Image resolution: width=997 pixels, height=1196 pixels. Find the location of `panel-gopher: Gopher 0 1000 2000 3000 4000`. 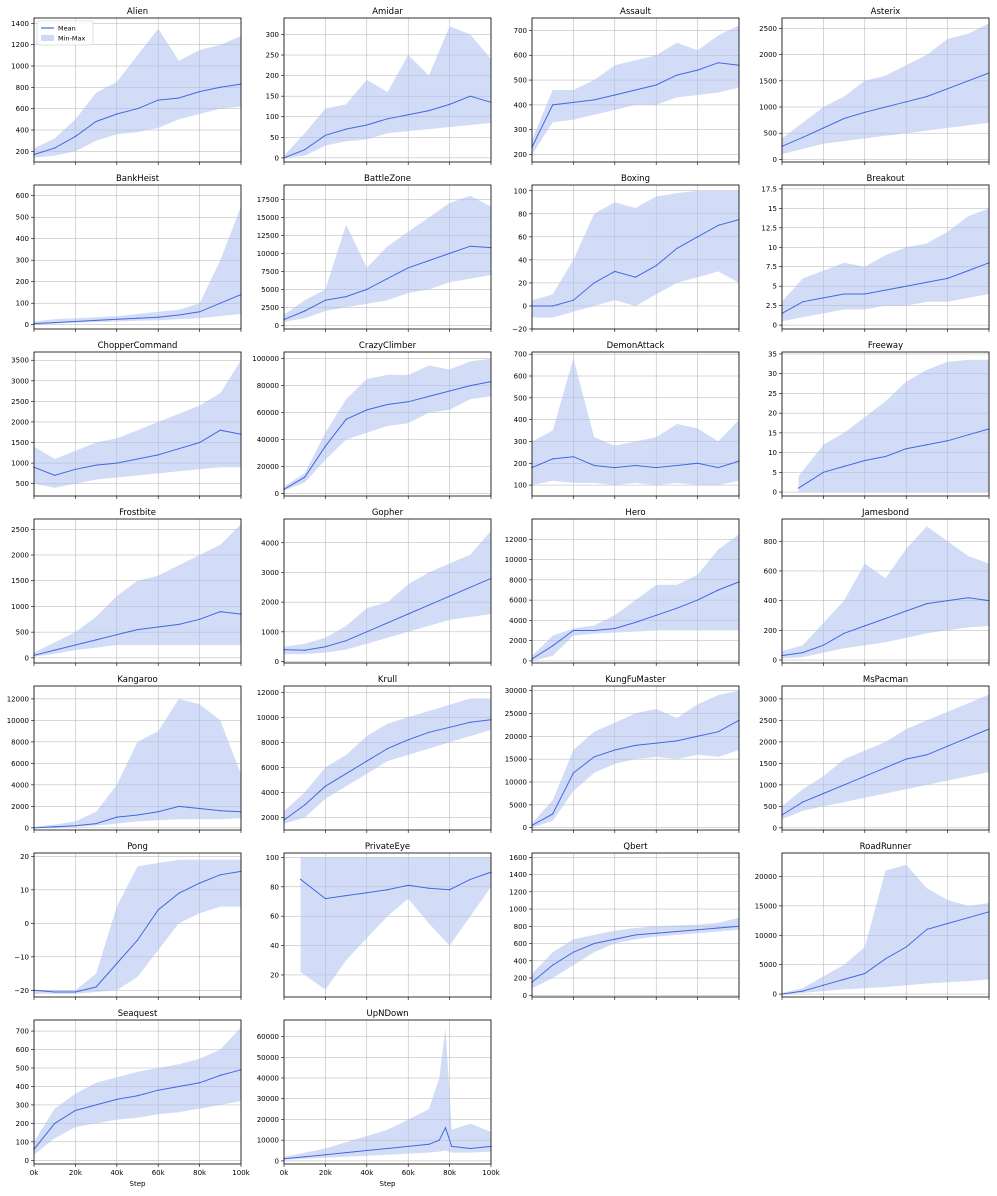

panel-gopher: Gopher 0 1000 2000 3000 4000 is located at coordinates (376, 587).